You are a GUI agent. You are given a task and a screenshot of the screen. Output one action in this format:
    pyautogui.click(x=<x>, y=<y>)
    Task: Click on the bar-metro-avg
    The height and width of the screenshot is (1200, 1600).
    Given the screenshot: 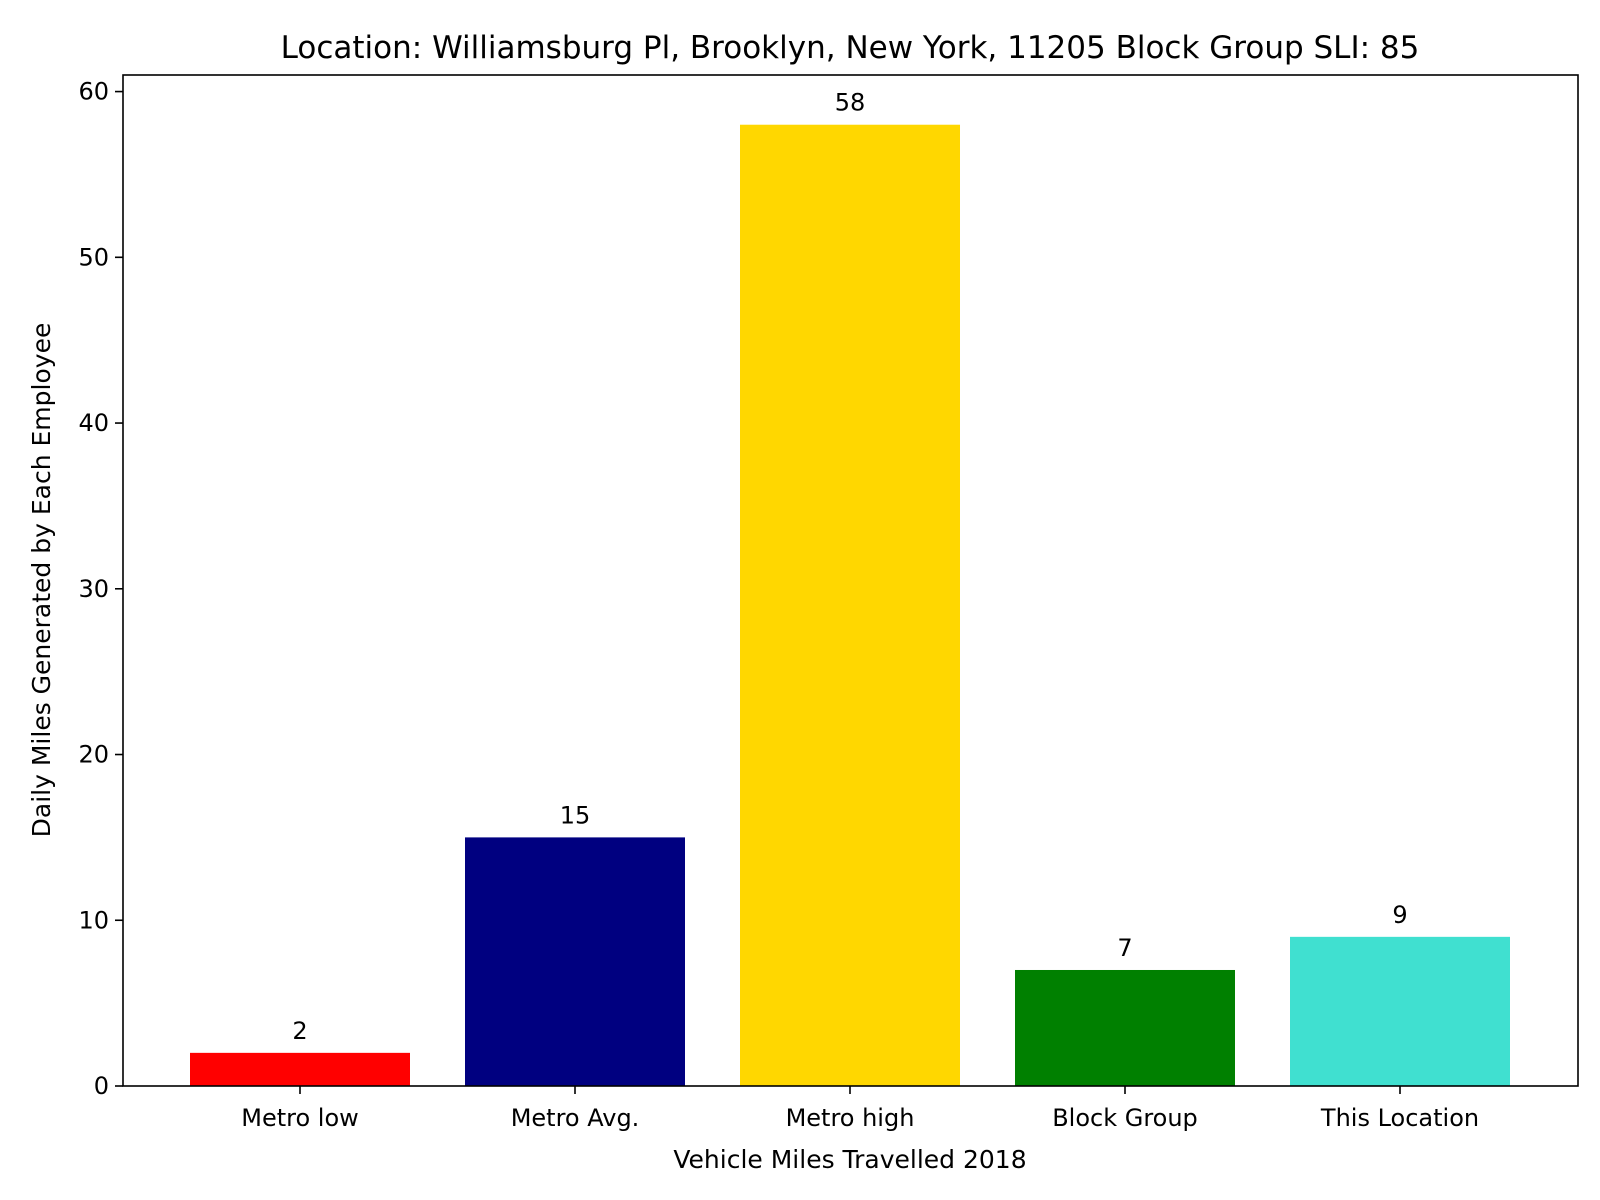 What is the action you would take?
    pyautogui.click(x=575, y=961)
    